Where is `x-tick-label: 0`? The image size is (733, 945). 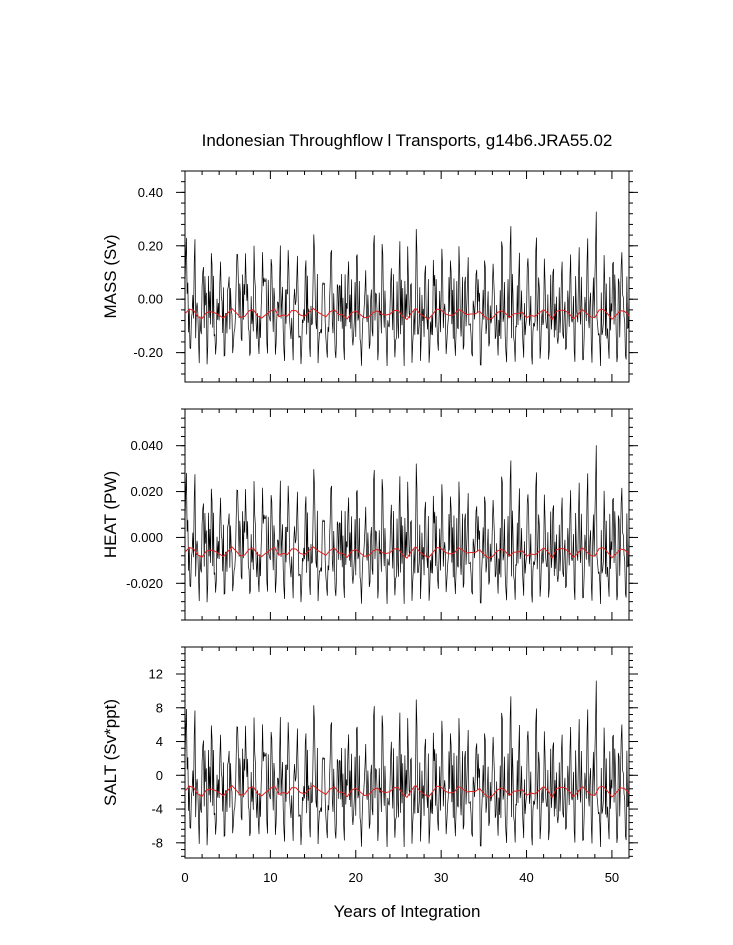 x-tick-label: 0 is located at coordinates (184, 877).